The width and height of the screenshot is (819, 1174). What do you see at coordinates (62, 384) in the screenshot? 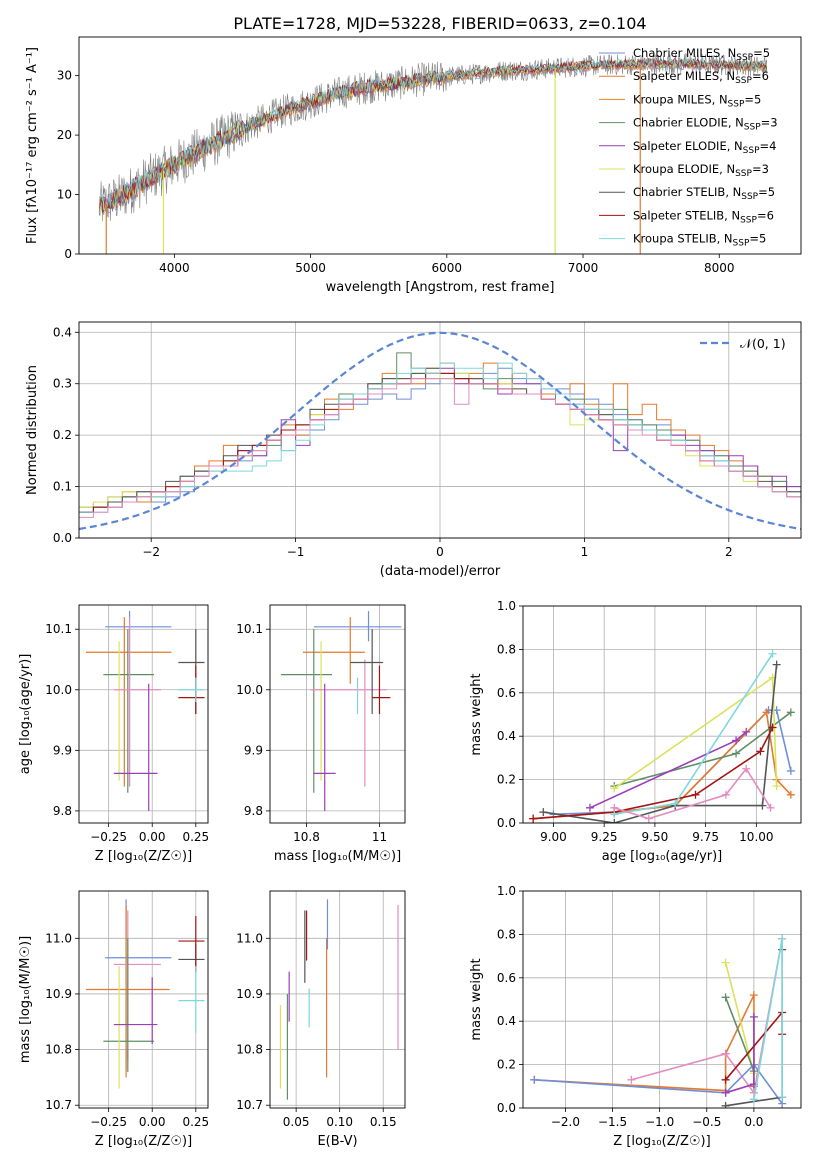
I see `y-tick-label: 0.3` at bounding box center [62, 384].